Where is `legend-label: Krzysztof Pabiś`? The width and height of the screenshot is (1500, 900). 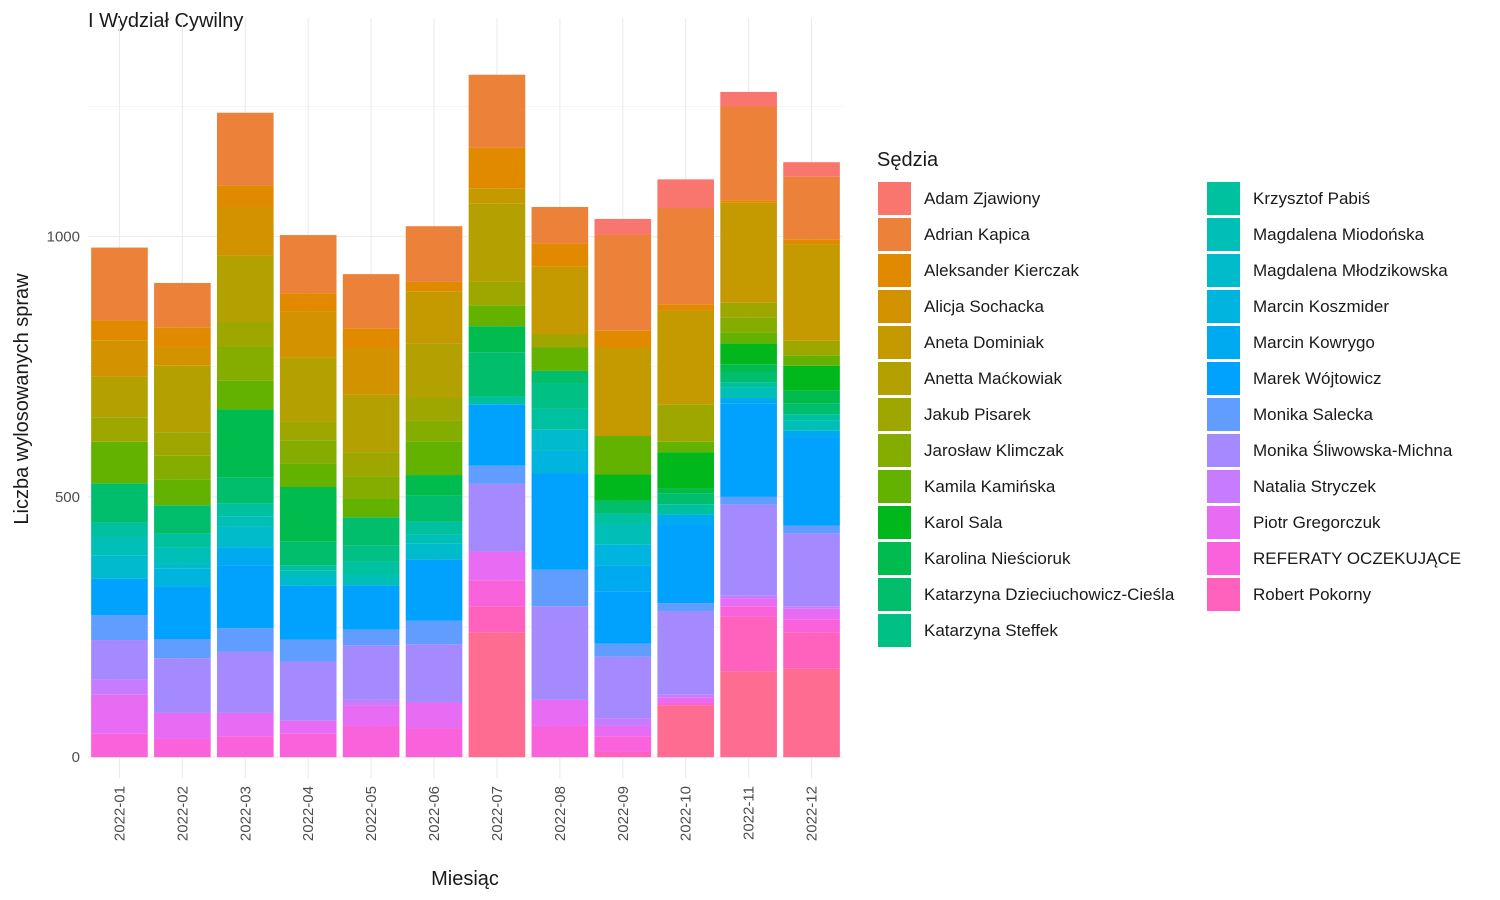 legend-label: Krzysztof Pabiś is located at coordinates (1311, 198).